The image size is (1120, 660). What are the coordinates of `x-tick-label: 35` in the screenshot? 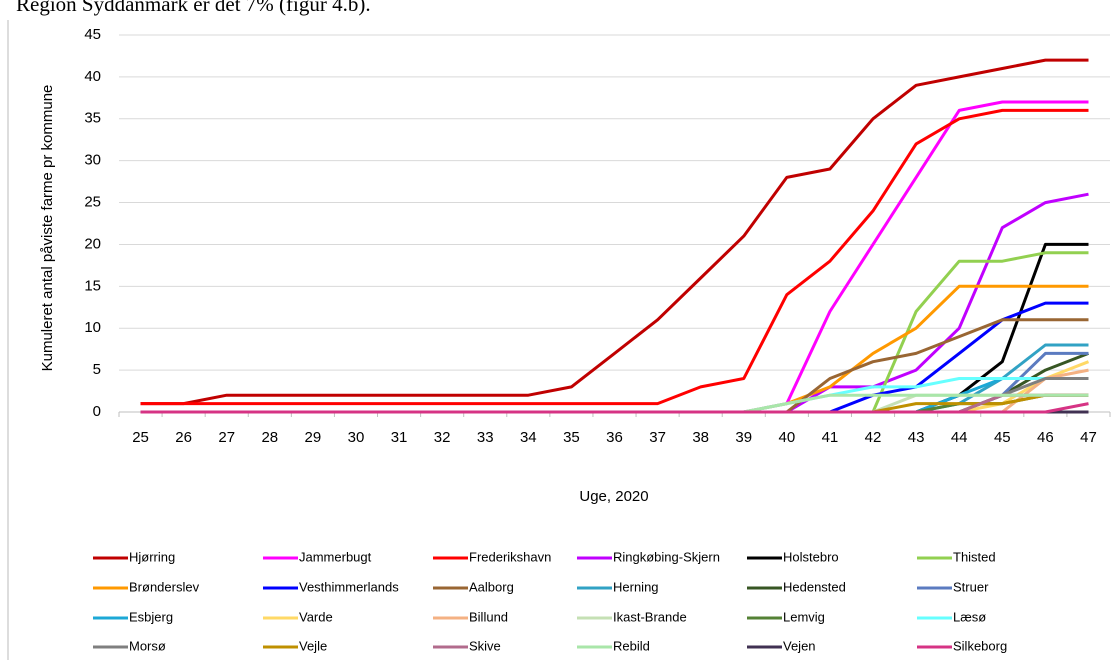 It's located at (571, 437).